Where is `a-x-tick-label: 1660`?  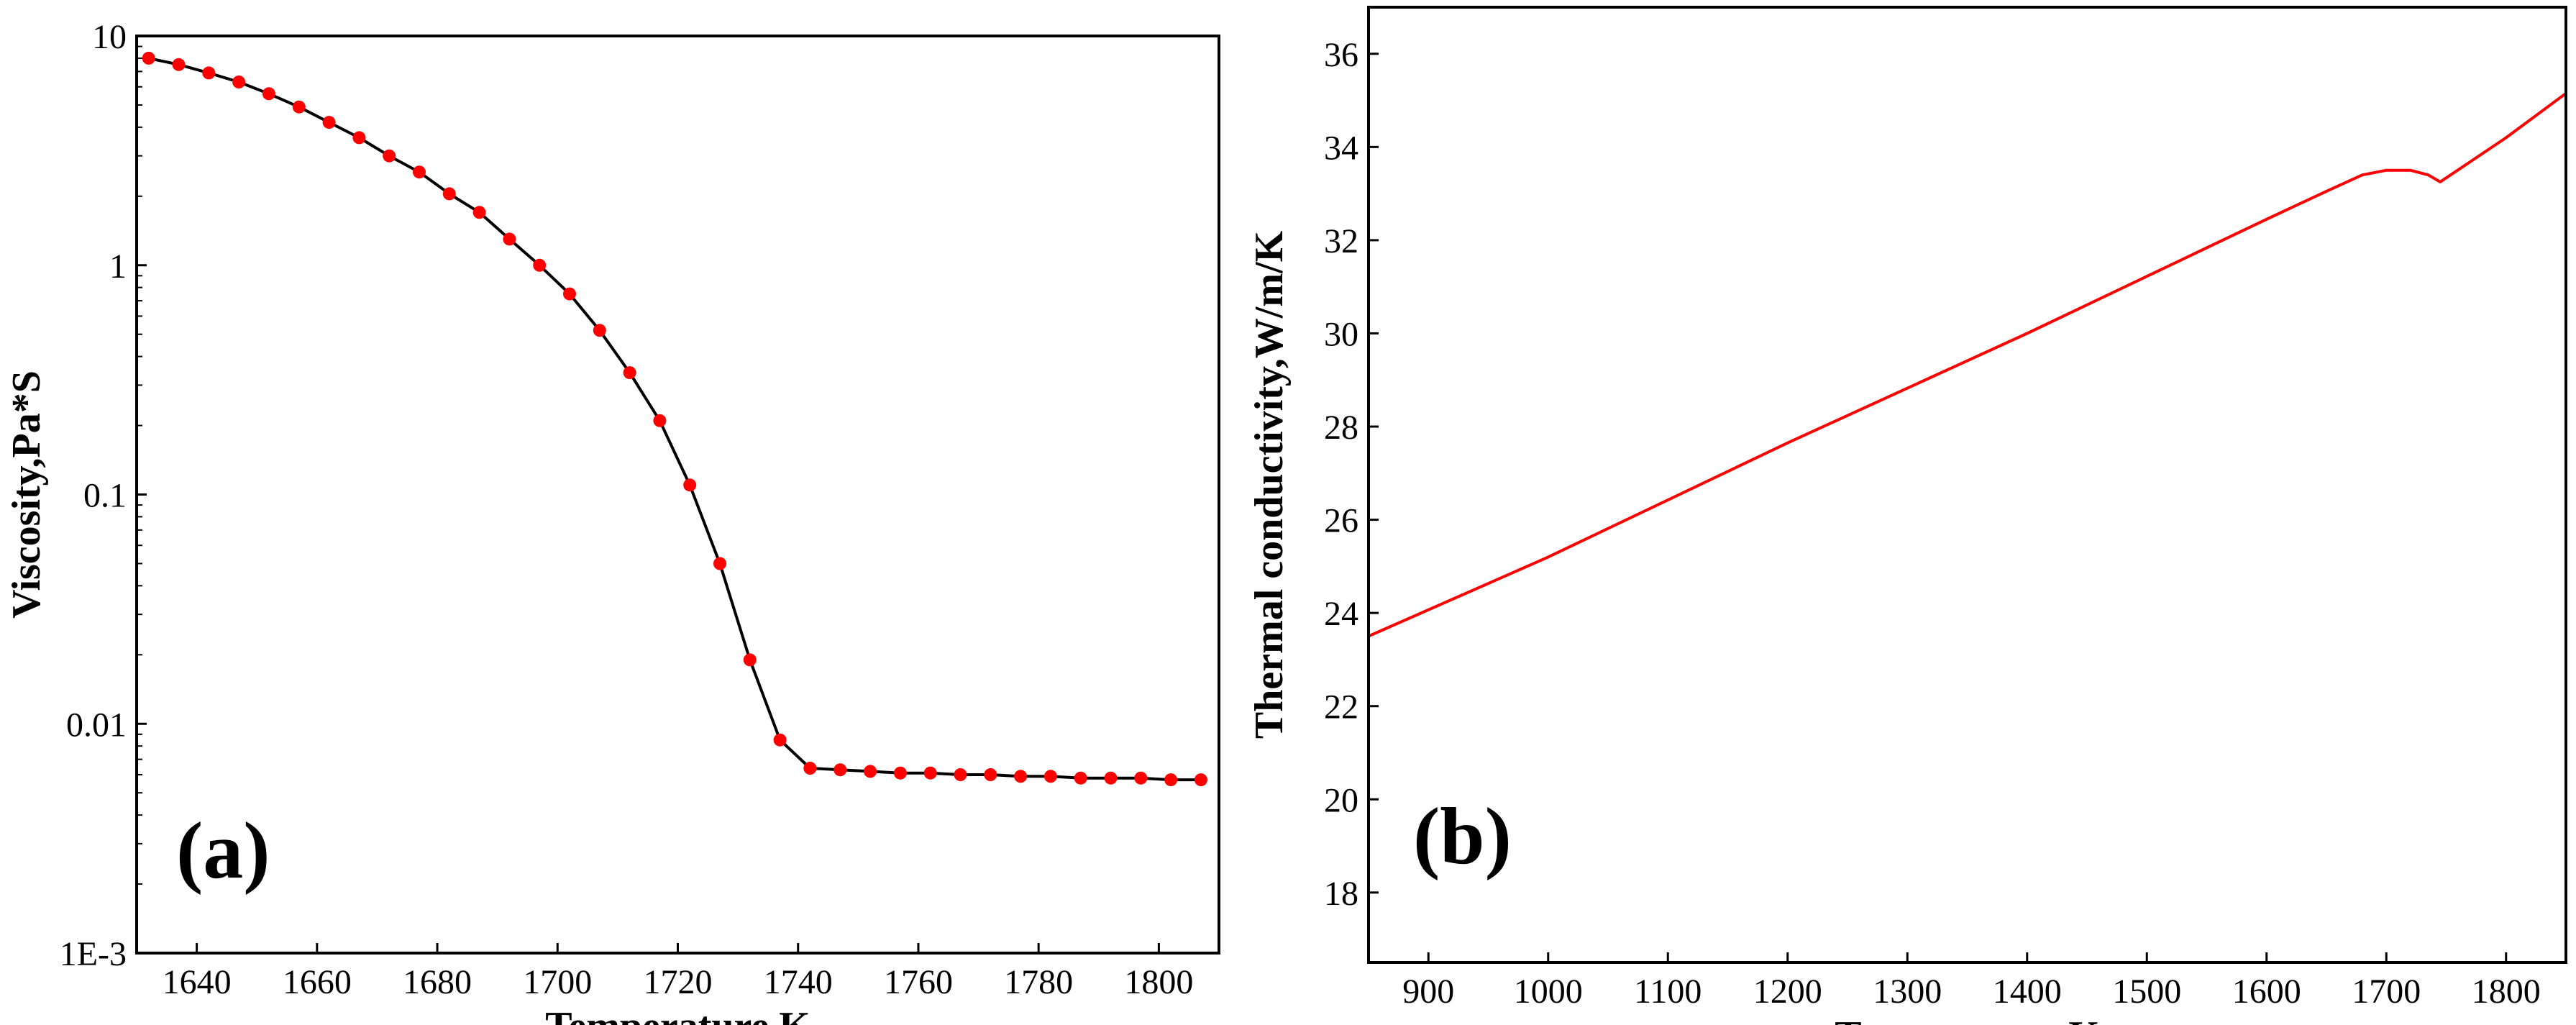 a-x-tick-label: 1660 is located at coordinates (317, 982).